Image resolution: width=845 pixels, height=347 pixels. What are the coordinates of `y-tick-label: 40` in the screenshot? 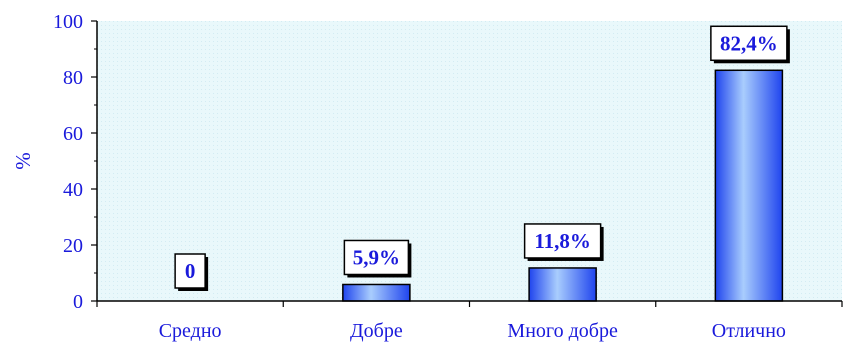 It's located at (73, 190).